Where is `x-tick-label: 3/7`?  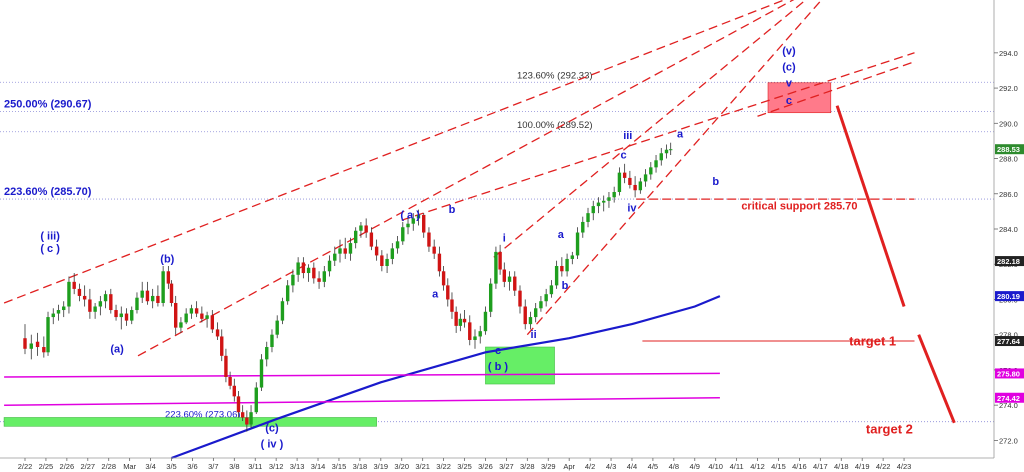
x-tick-label: 3/7 is located at coordinates (213, 466).